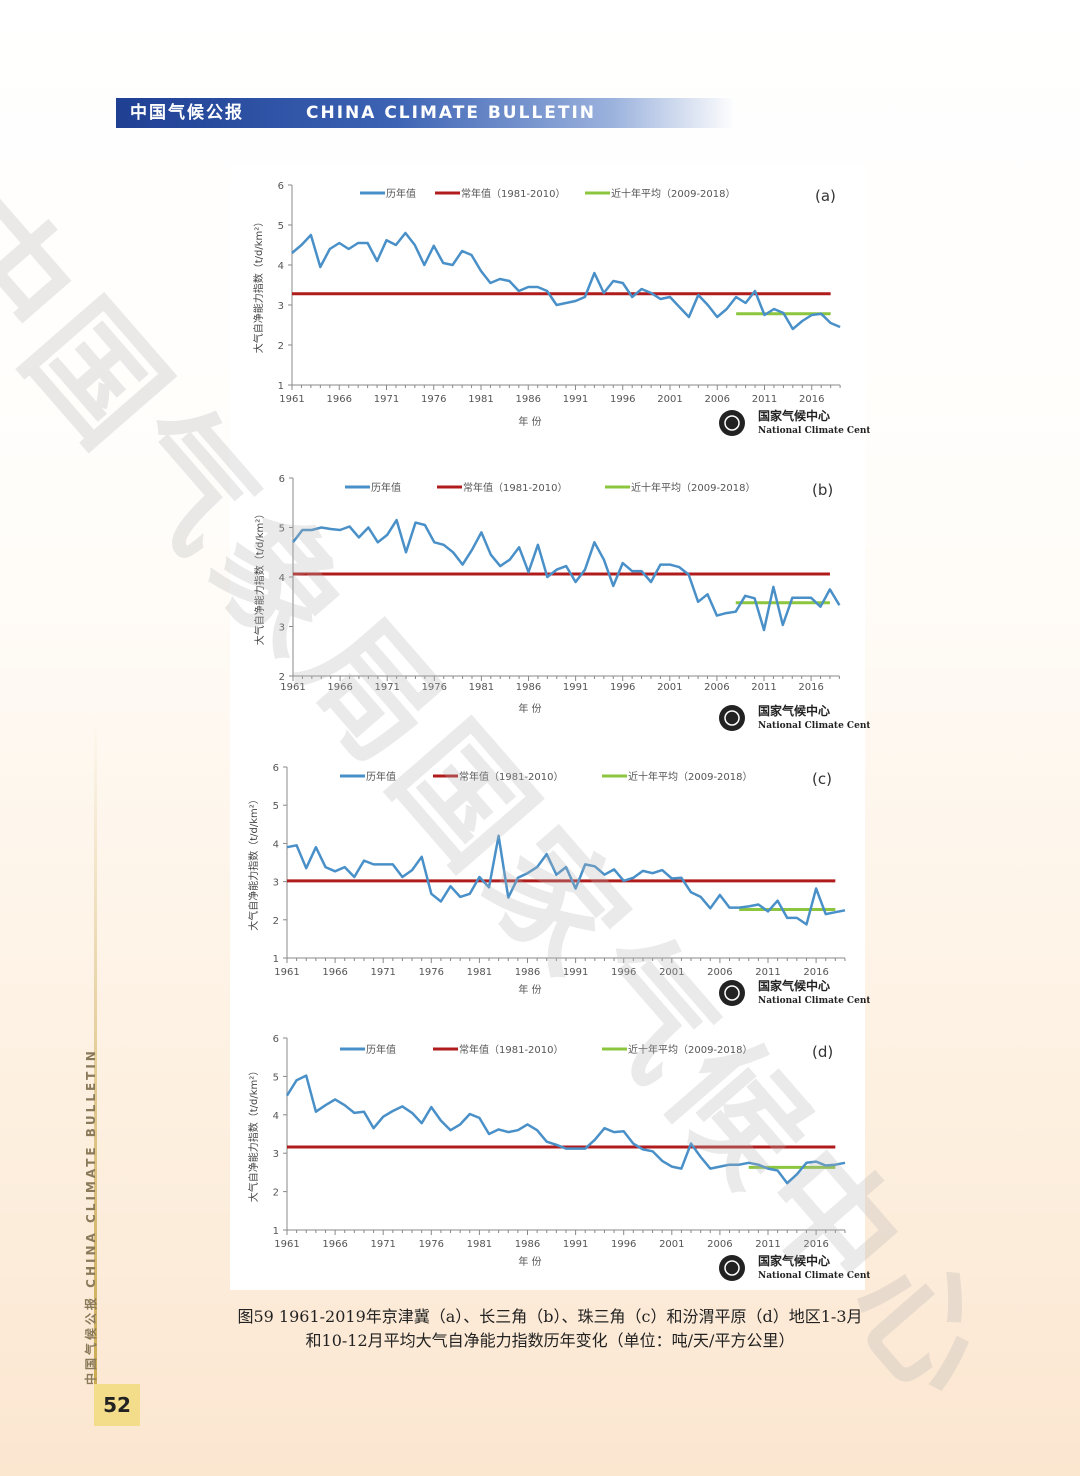  I want to click on annual-series-line, so click(565, 1129).